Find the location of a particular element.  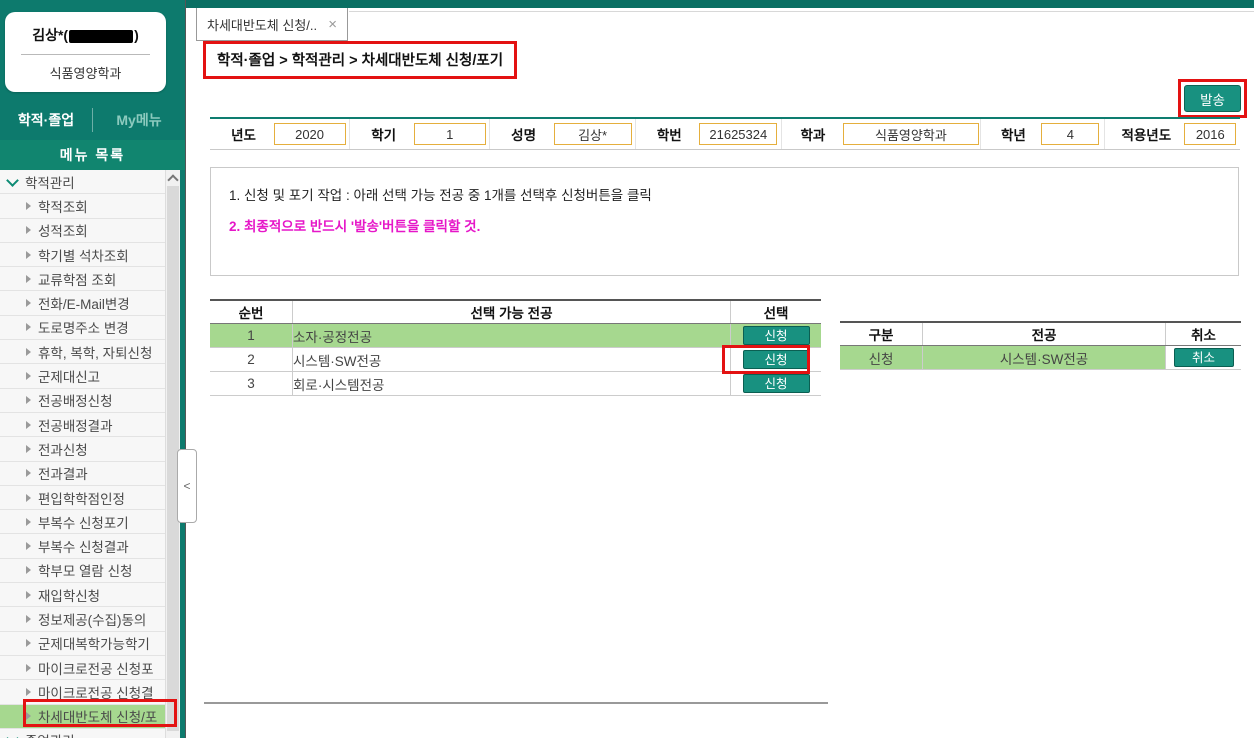

document-tab: 차세대반도체 신청/.. × is located at coordinates (272, 24).